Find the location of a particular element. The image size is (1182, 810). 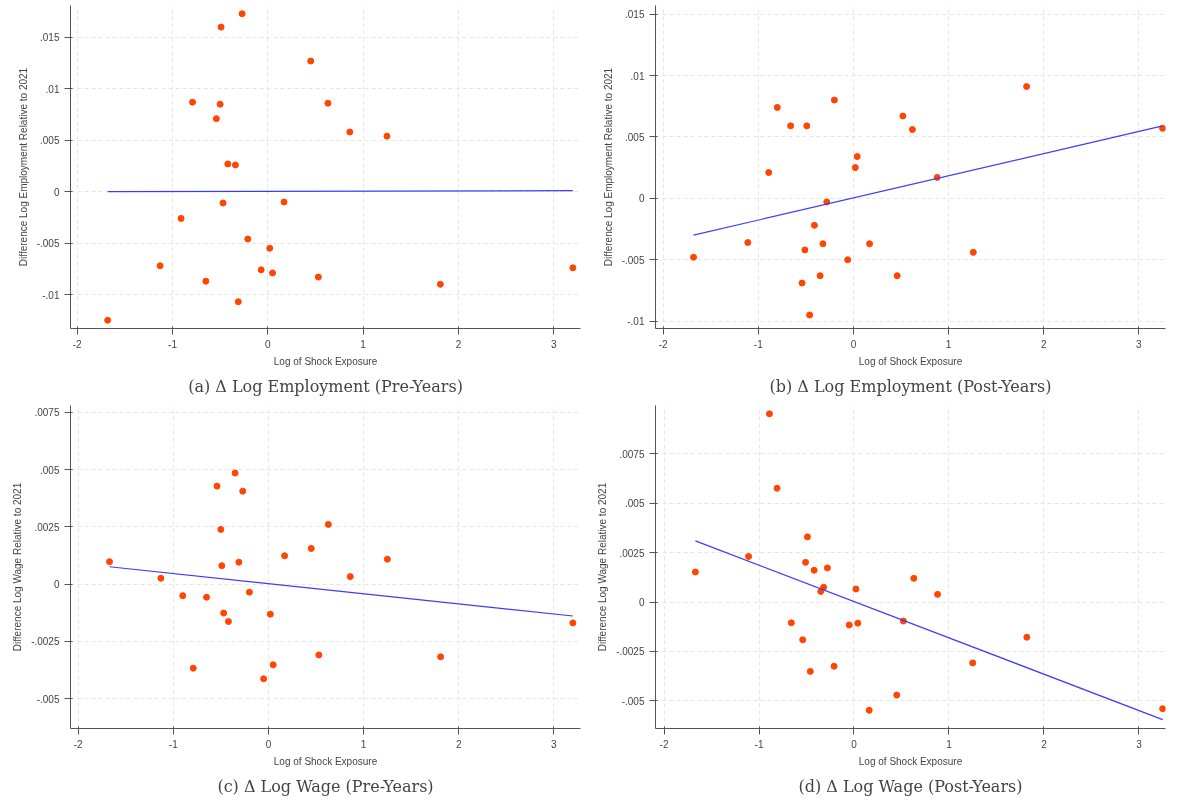

text: (a) Δ Log Employment (Pre-Years) is located at coordinates (325, 386).